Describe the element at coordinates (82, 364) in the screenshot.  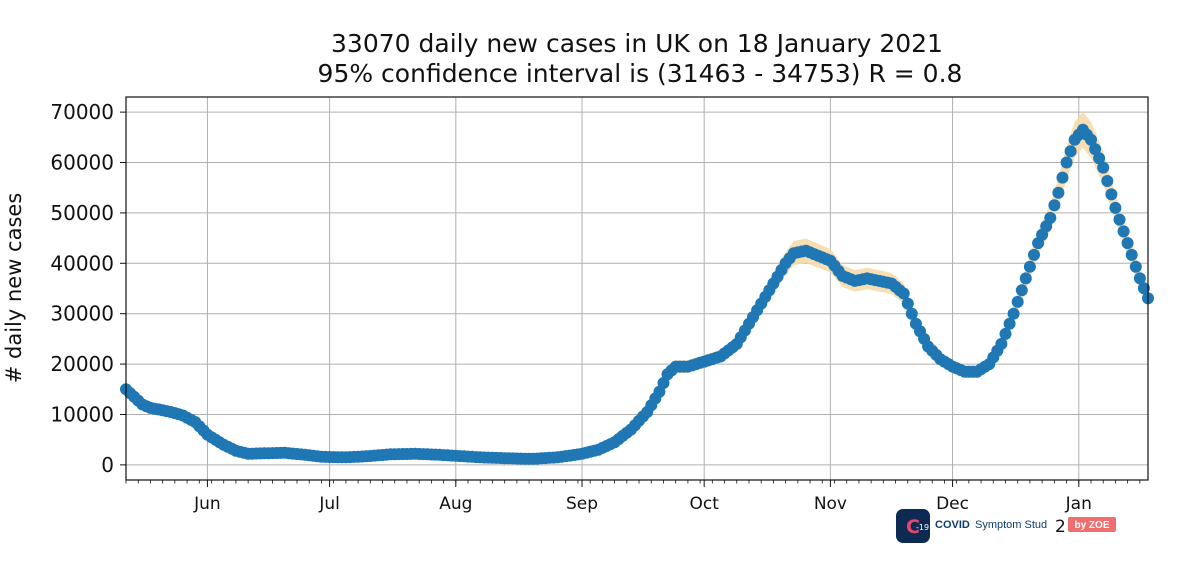
I see `y-tick-label: 20000` at that location.